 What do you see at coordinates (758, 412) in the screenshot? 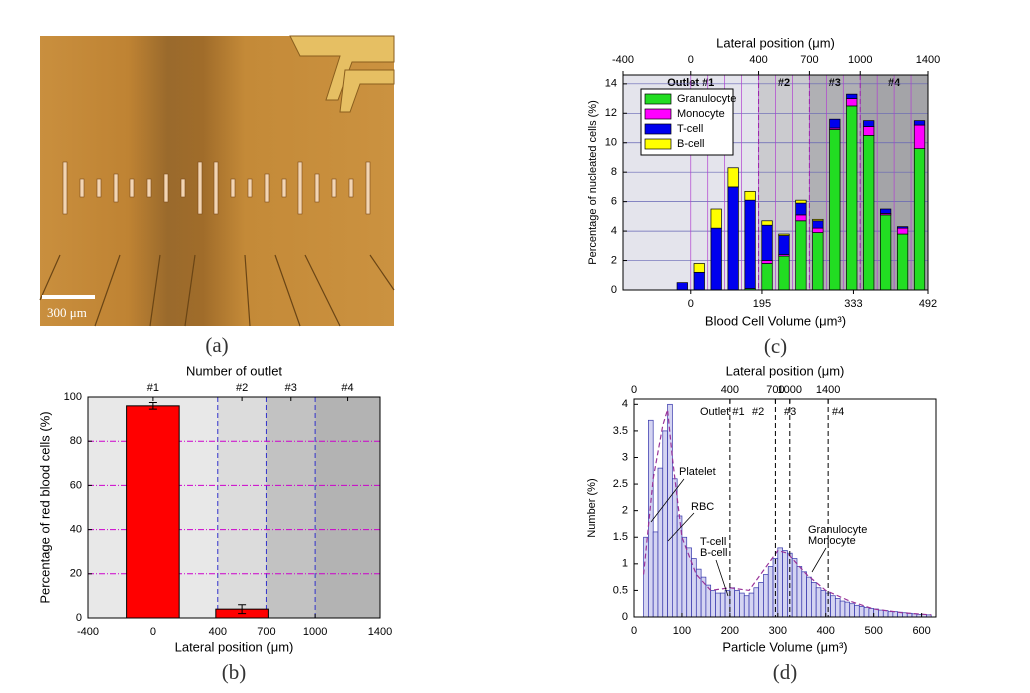
I see `annotation: #2` at bounding box center [758, 412].